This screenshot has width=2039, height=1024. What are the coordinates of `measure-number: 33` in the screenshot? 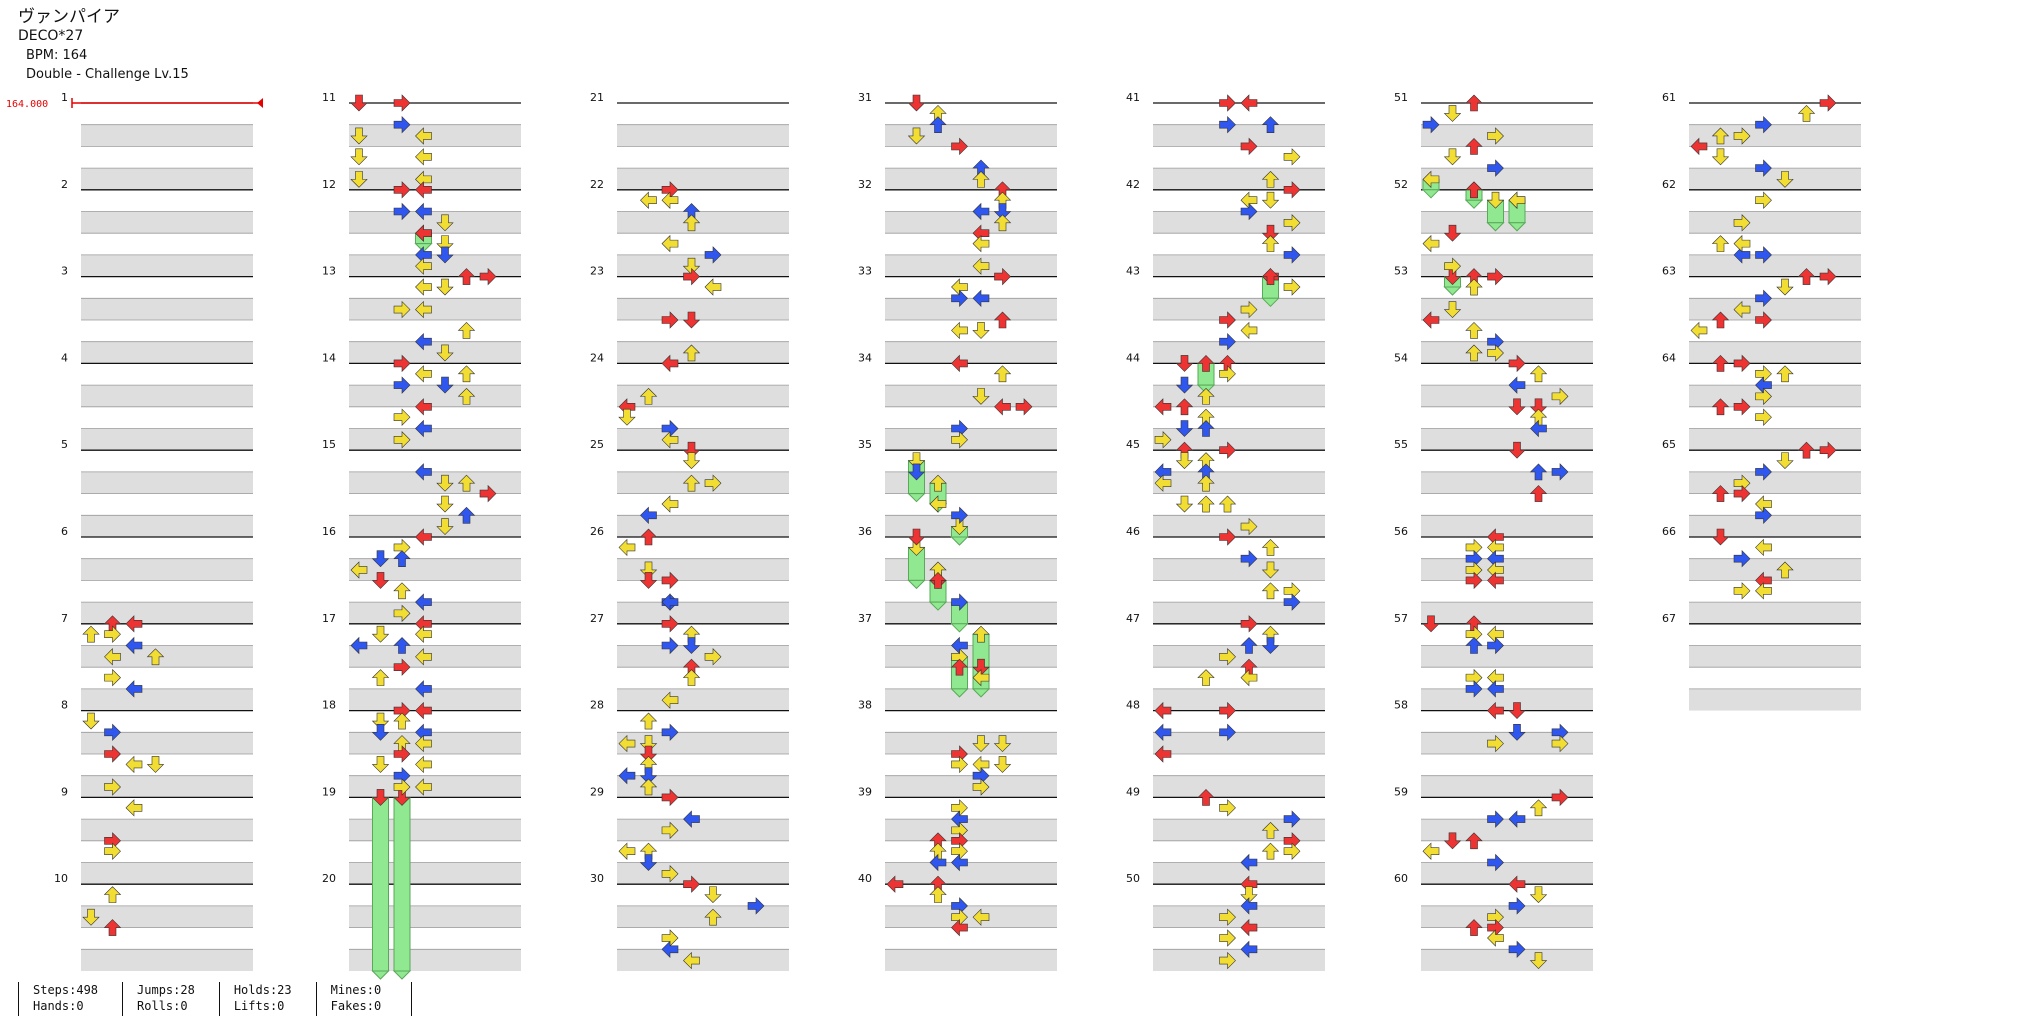 It's located at (865, 271).